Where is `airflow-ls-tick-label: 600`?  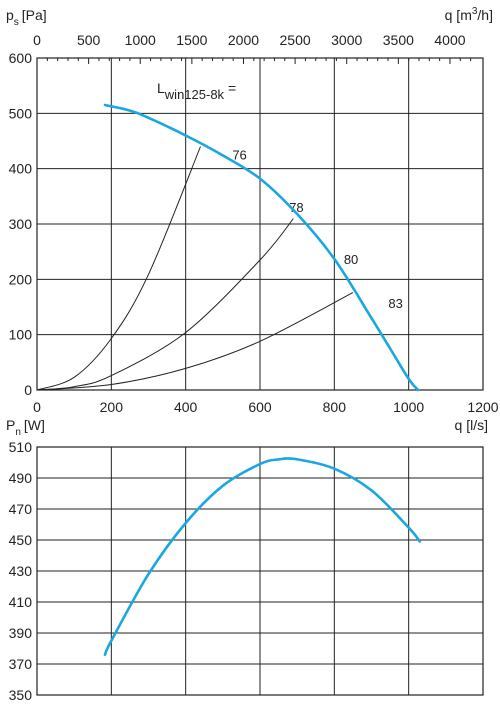 airflow-ls-tick-label: 600 is located at coordinates (260, 407).